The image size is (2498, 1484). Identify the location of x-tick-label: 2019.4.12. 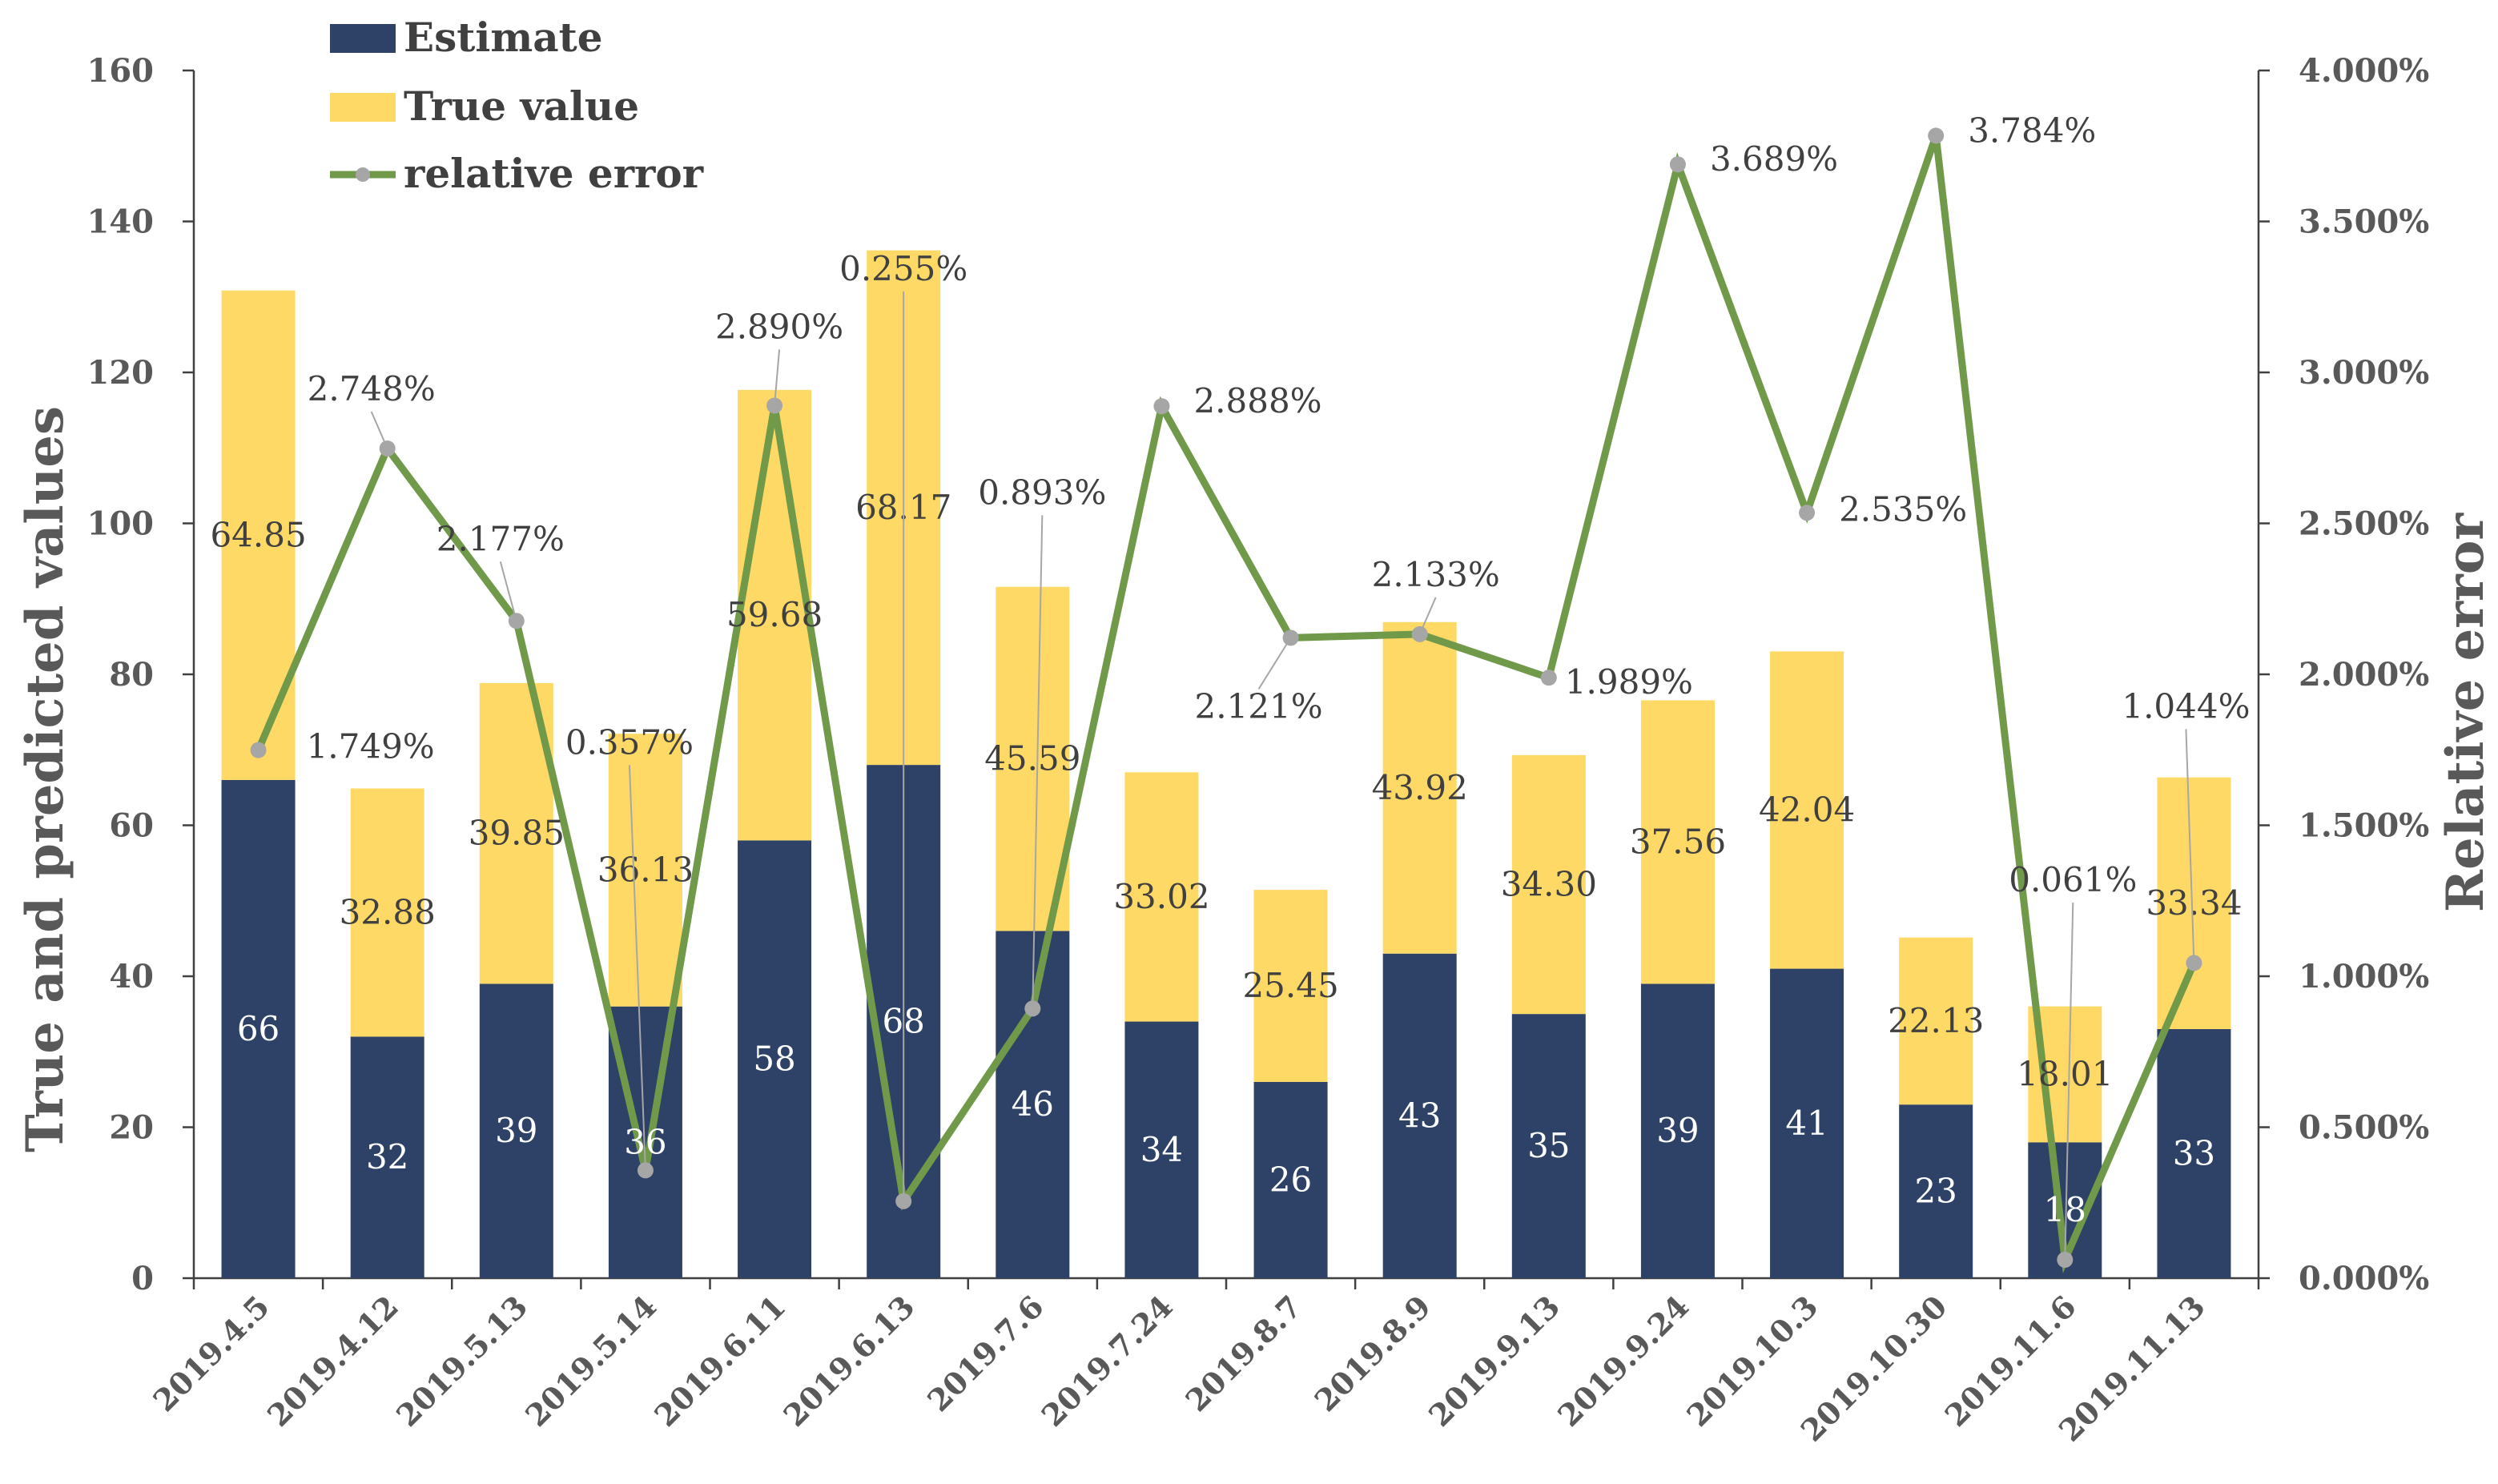
(333, 1361).